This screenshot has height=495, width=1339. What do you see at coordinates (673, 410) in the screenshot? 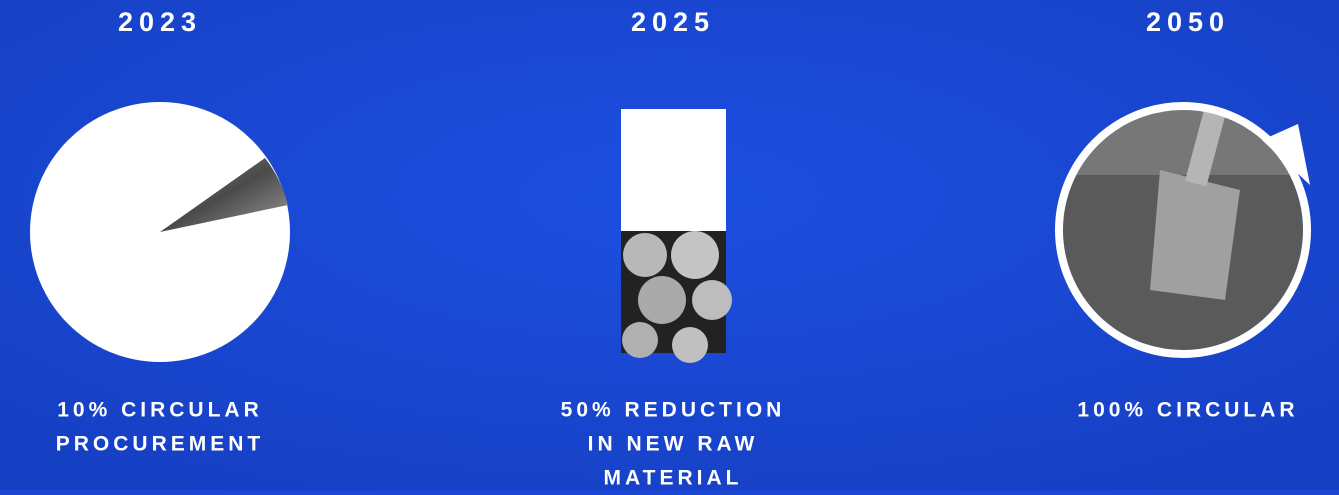
I see `caption-line: 50% REDUCTION` at bounding box center [673, 410].